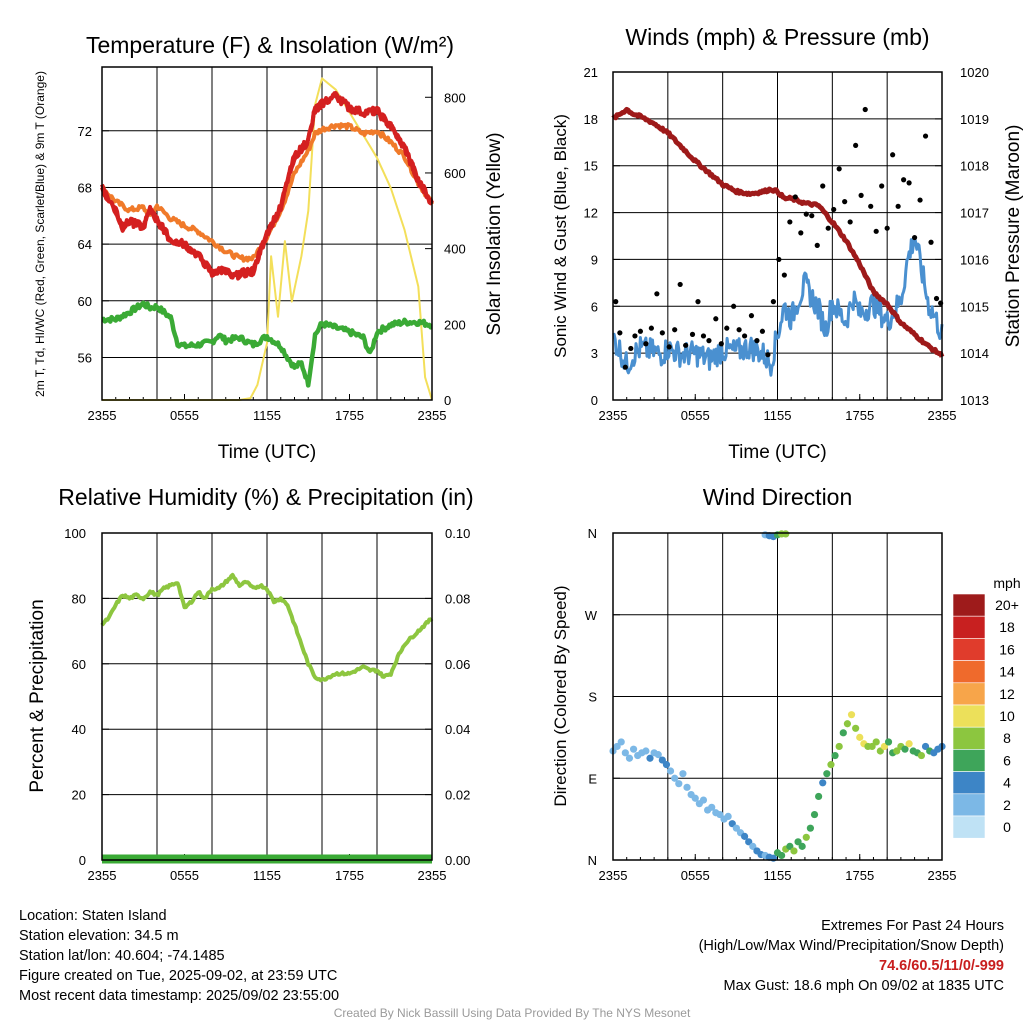 This screenshot has width=1024, height=1024. I want to click on y-right-tick-label: 1018, so click(974, 166).